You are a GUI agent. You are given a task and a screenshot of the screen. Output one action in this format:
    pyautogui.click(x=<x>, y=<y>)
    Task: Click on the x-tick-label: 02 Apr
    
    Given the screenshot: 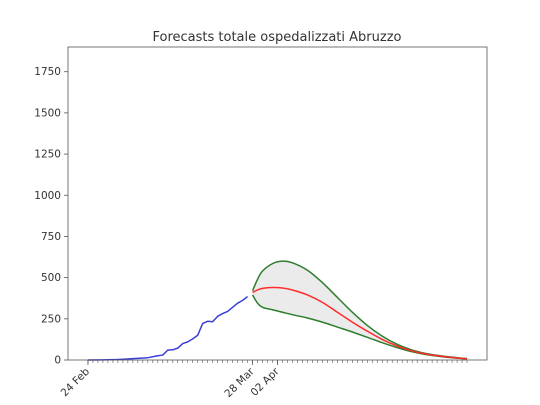 What is the action you would take?
    pyautogui.click(x=265, y=382)
    